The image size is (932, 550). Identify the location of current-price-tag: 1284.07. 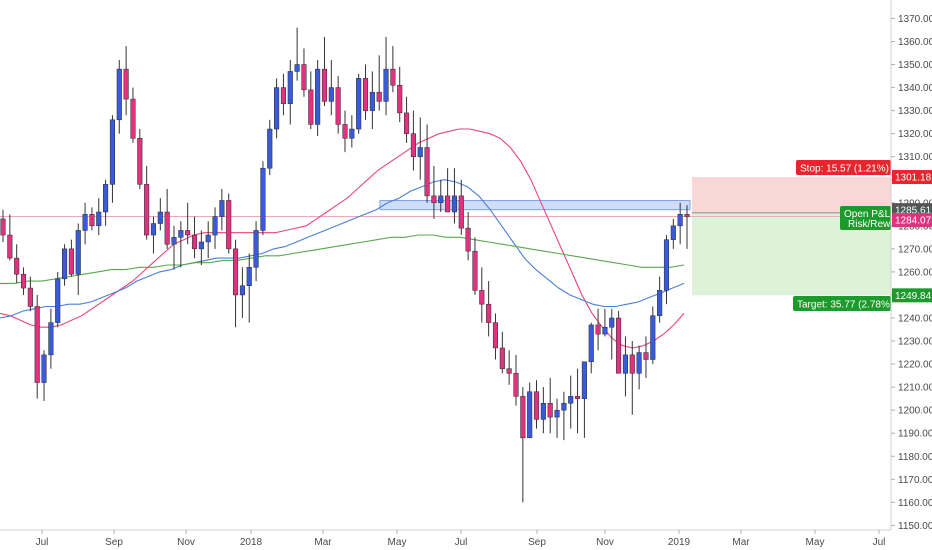
(912, 220).